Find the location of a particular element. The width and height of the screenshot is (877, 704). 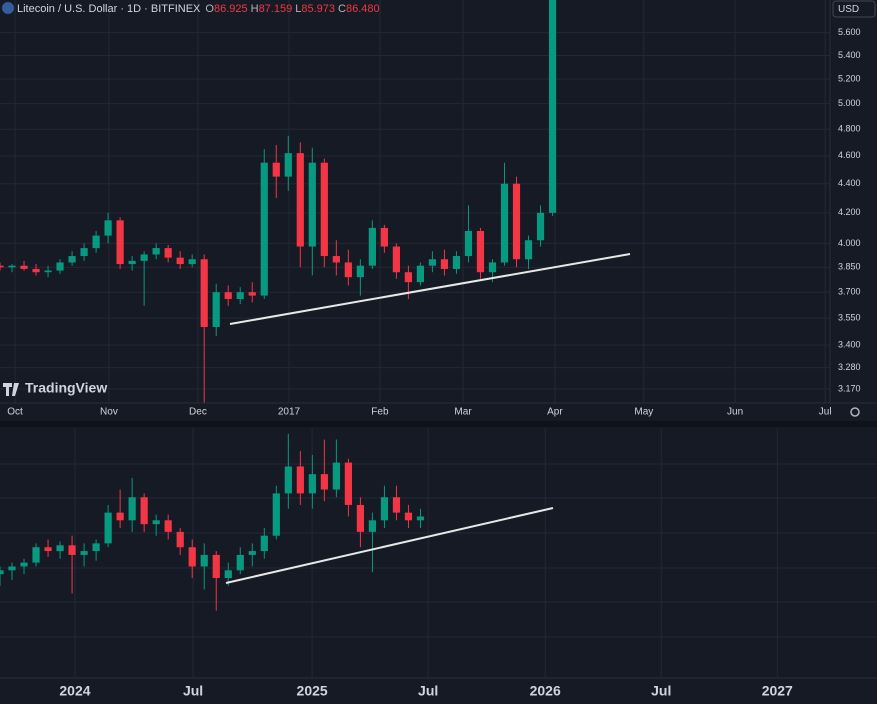

x-tick-label: 2025 is located at coordinates (312, 691).